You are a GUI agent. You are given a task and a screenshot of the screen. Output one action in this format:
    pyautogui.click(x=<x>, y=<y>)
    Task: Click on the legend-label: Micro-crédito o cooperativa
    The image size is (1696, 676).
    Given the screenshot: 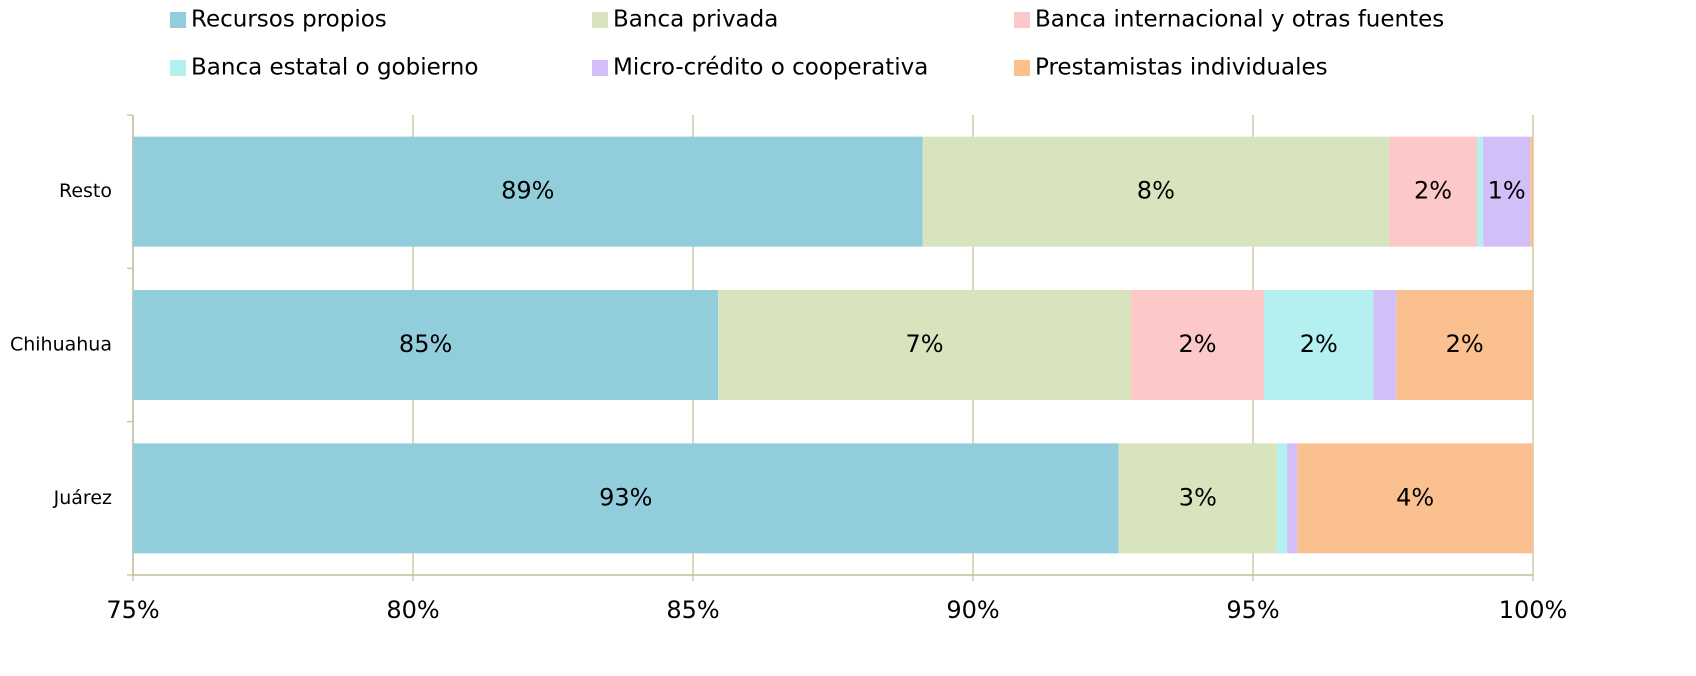 What is the action you would take?
    pyautogui.click(x=770, y=68)
    